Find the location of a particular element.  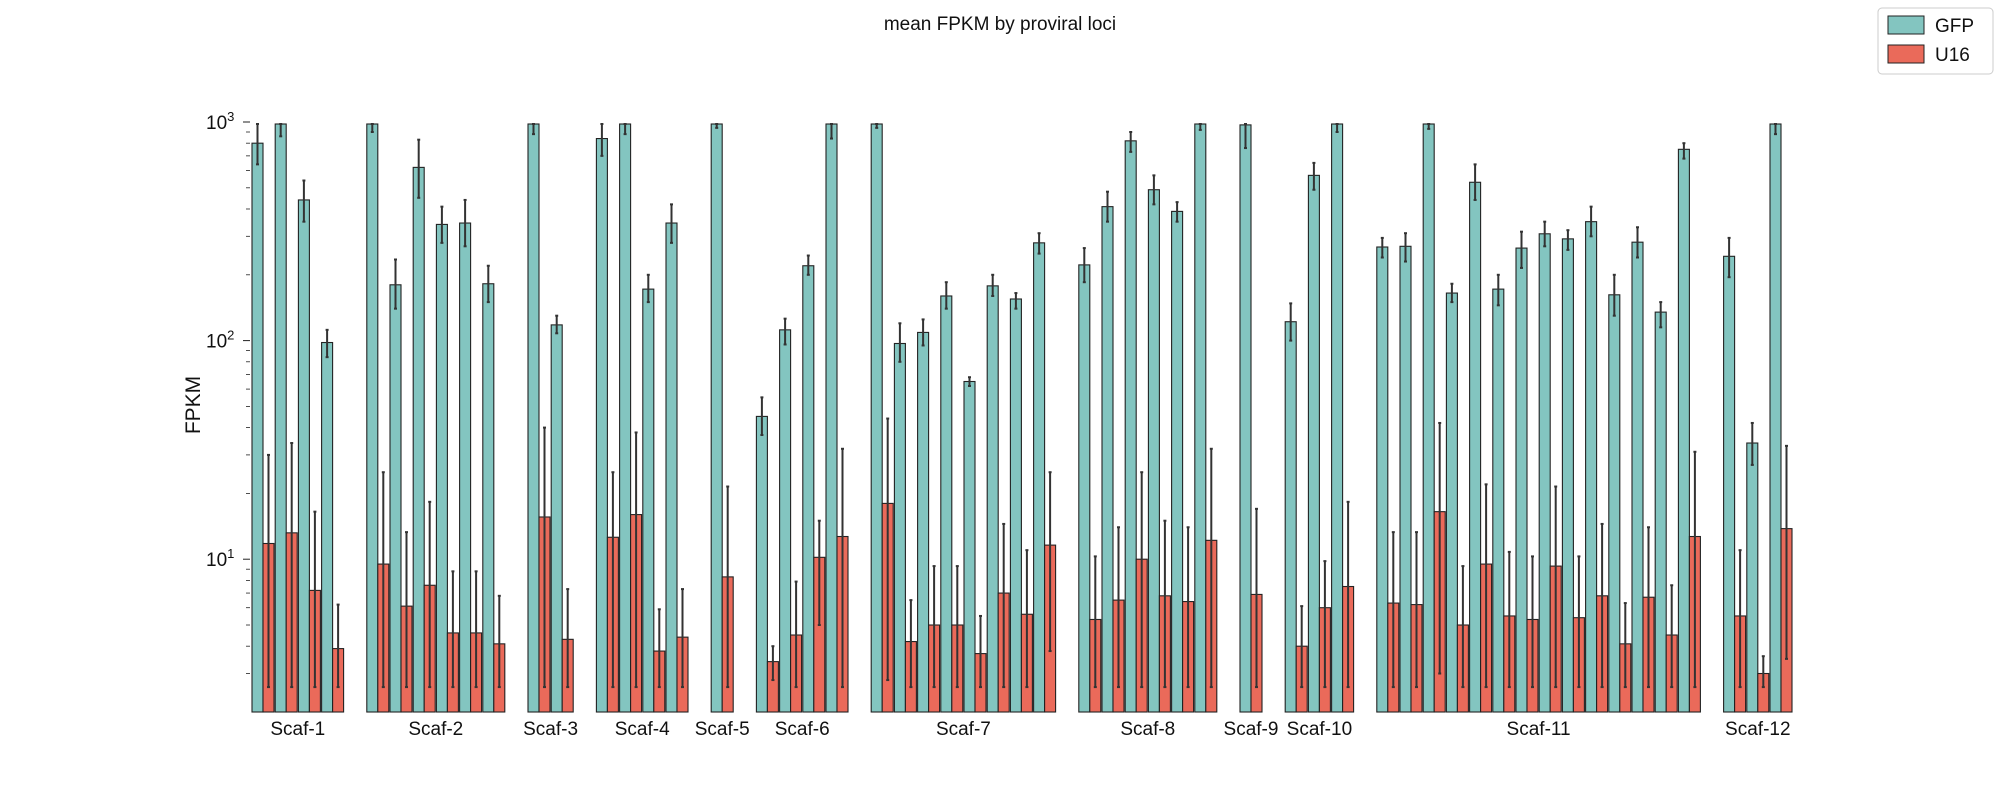

legend-label-u16: U16 is located at coordinates (1952, 55).